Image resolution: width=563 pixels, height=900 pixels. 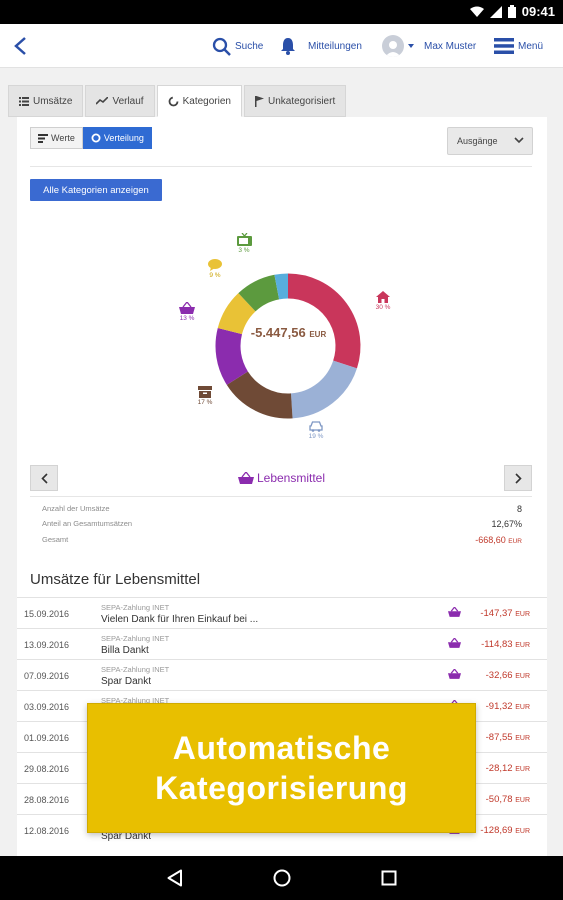 What do you see at coordinates (56, 138) in the screenshot?
I see `toggle-werte-button: Werte` at bounding box center [56, 138].